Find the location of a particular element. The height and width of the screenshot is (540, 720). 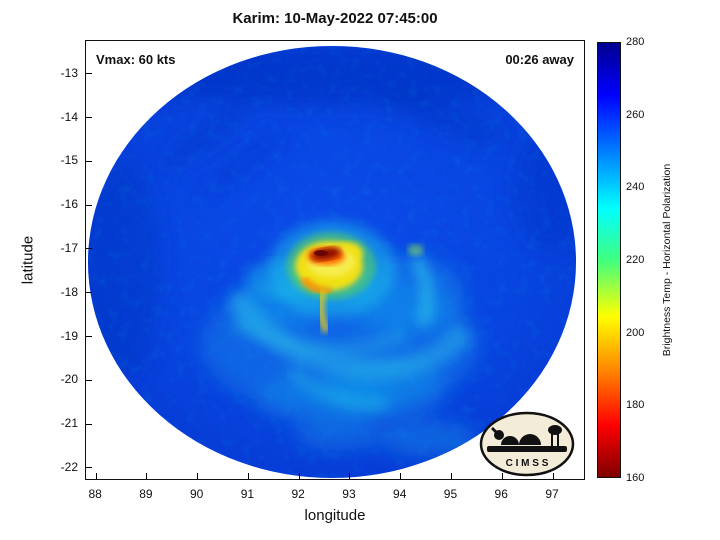

y-tick-label: -14 is located at coordinates (69, 116).